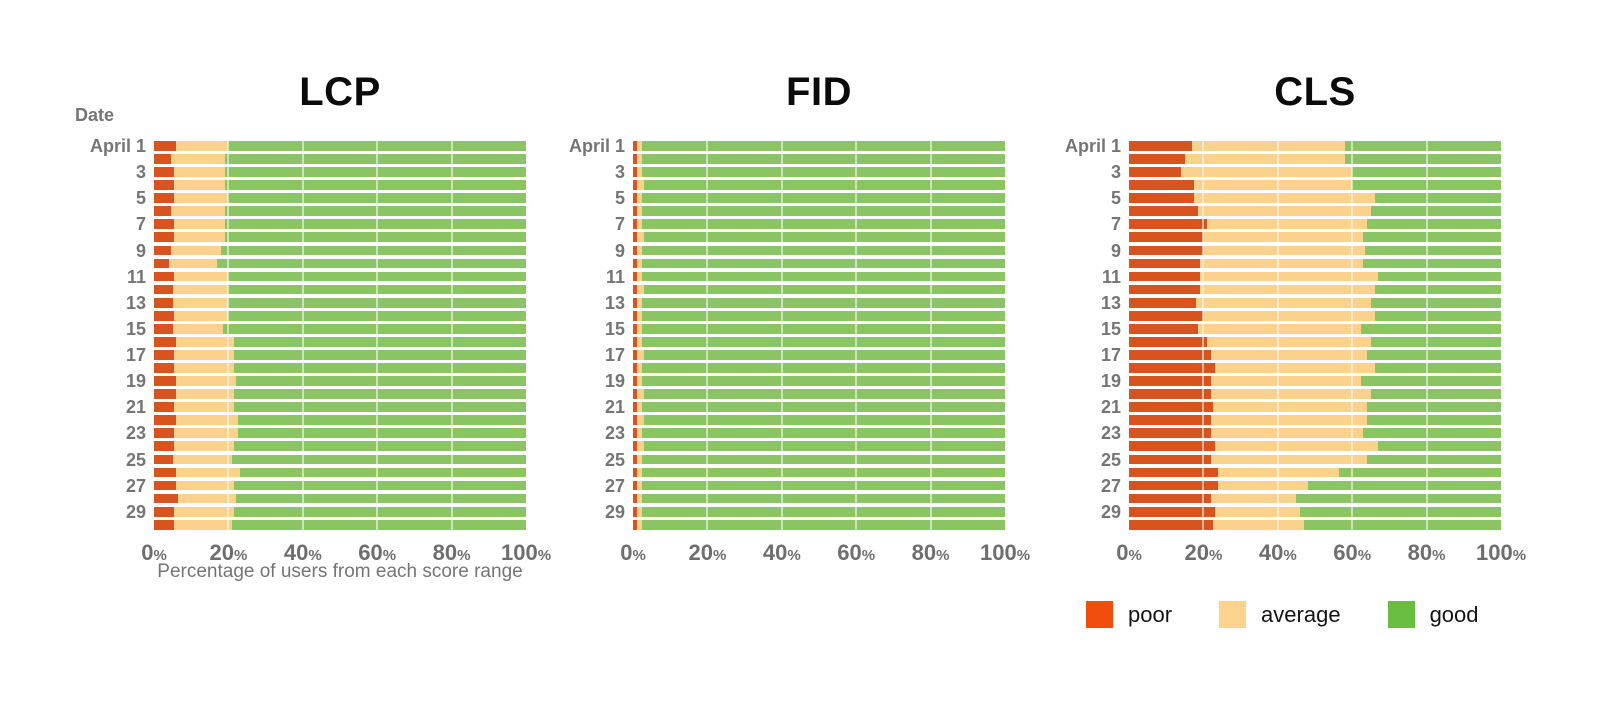 Image resolution: width=1600 pixels, height=708 pixels. Describe the element at coordinates (930, 552) in the screenshot. I see `x-tick-label: 80%` at that location.